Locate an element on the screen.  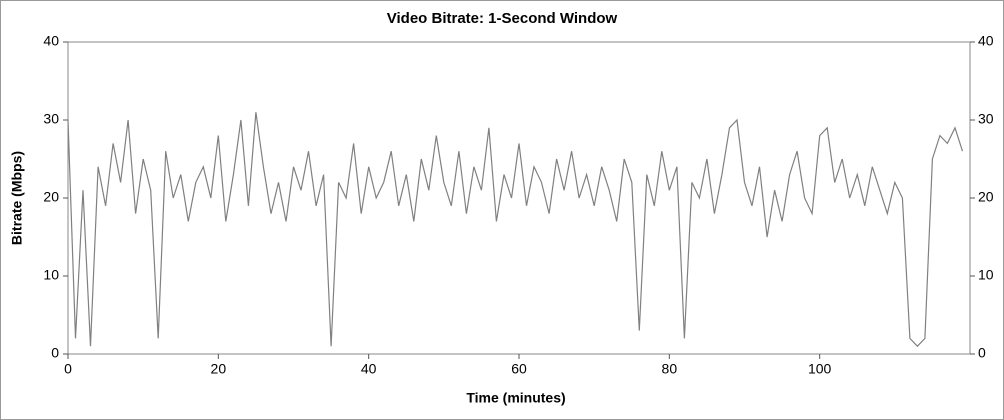
x-tick-label: 20 is located at coordinates (219, 369).